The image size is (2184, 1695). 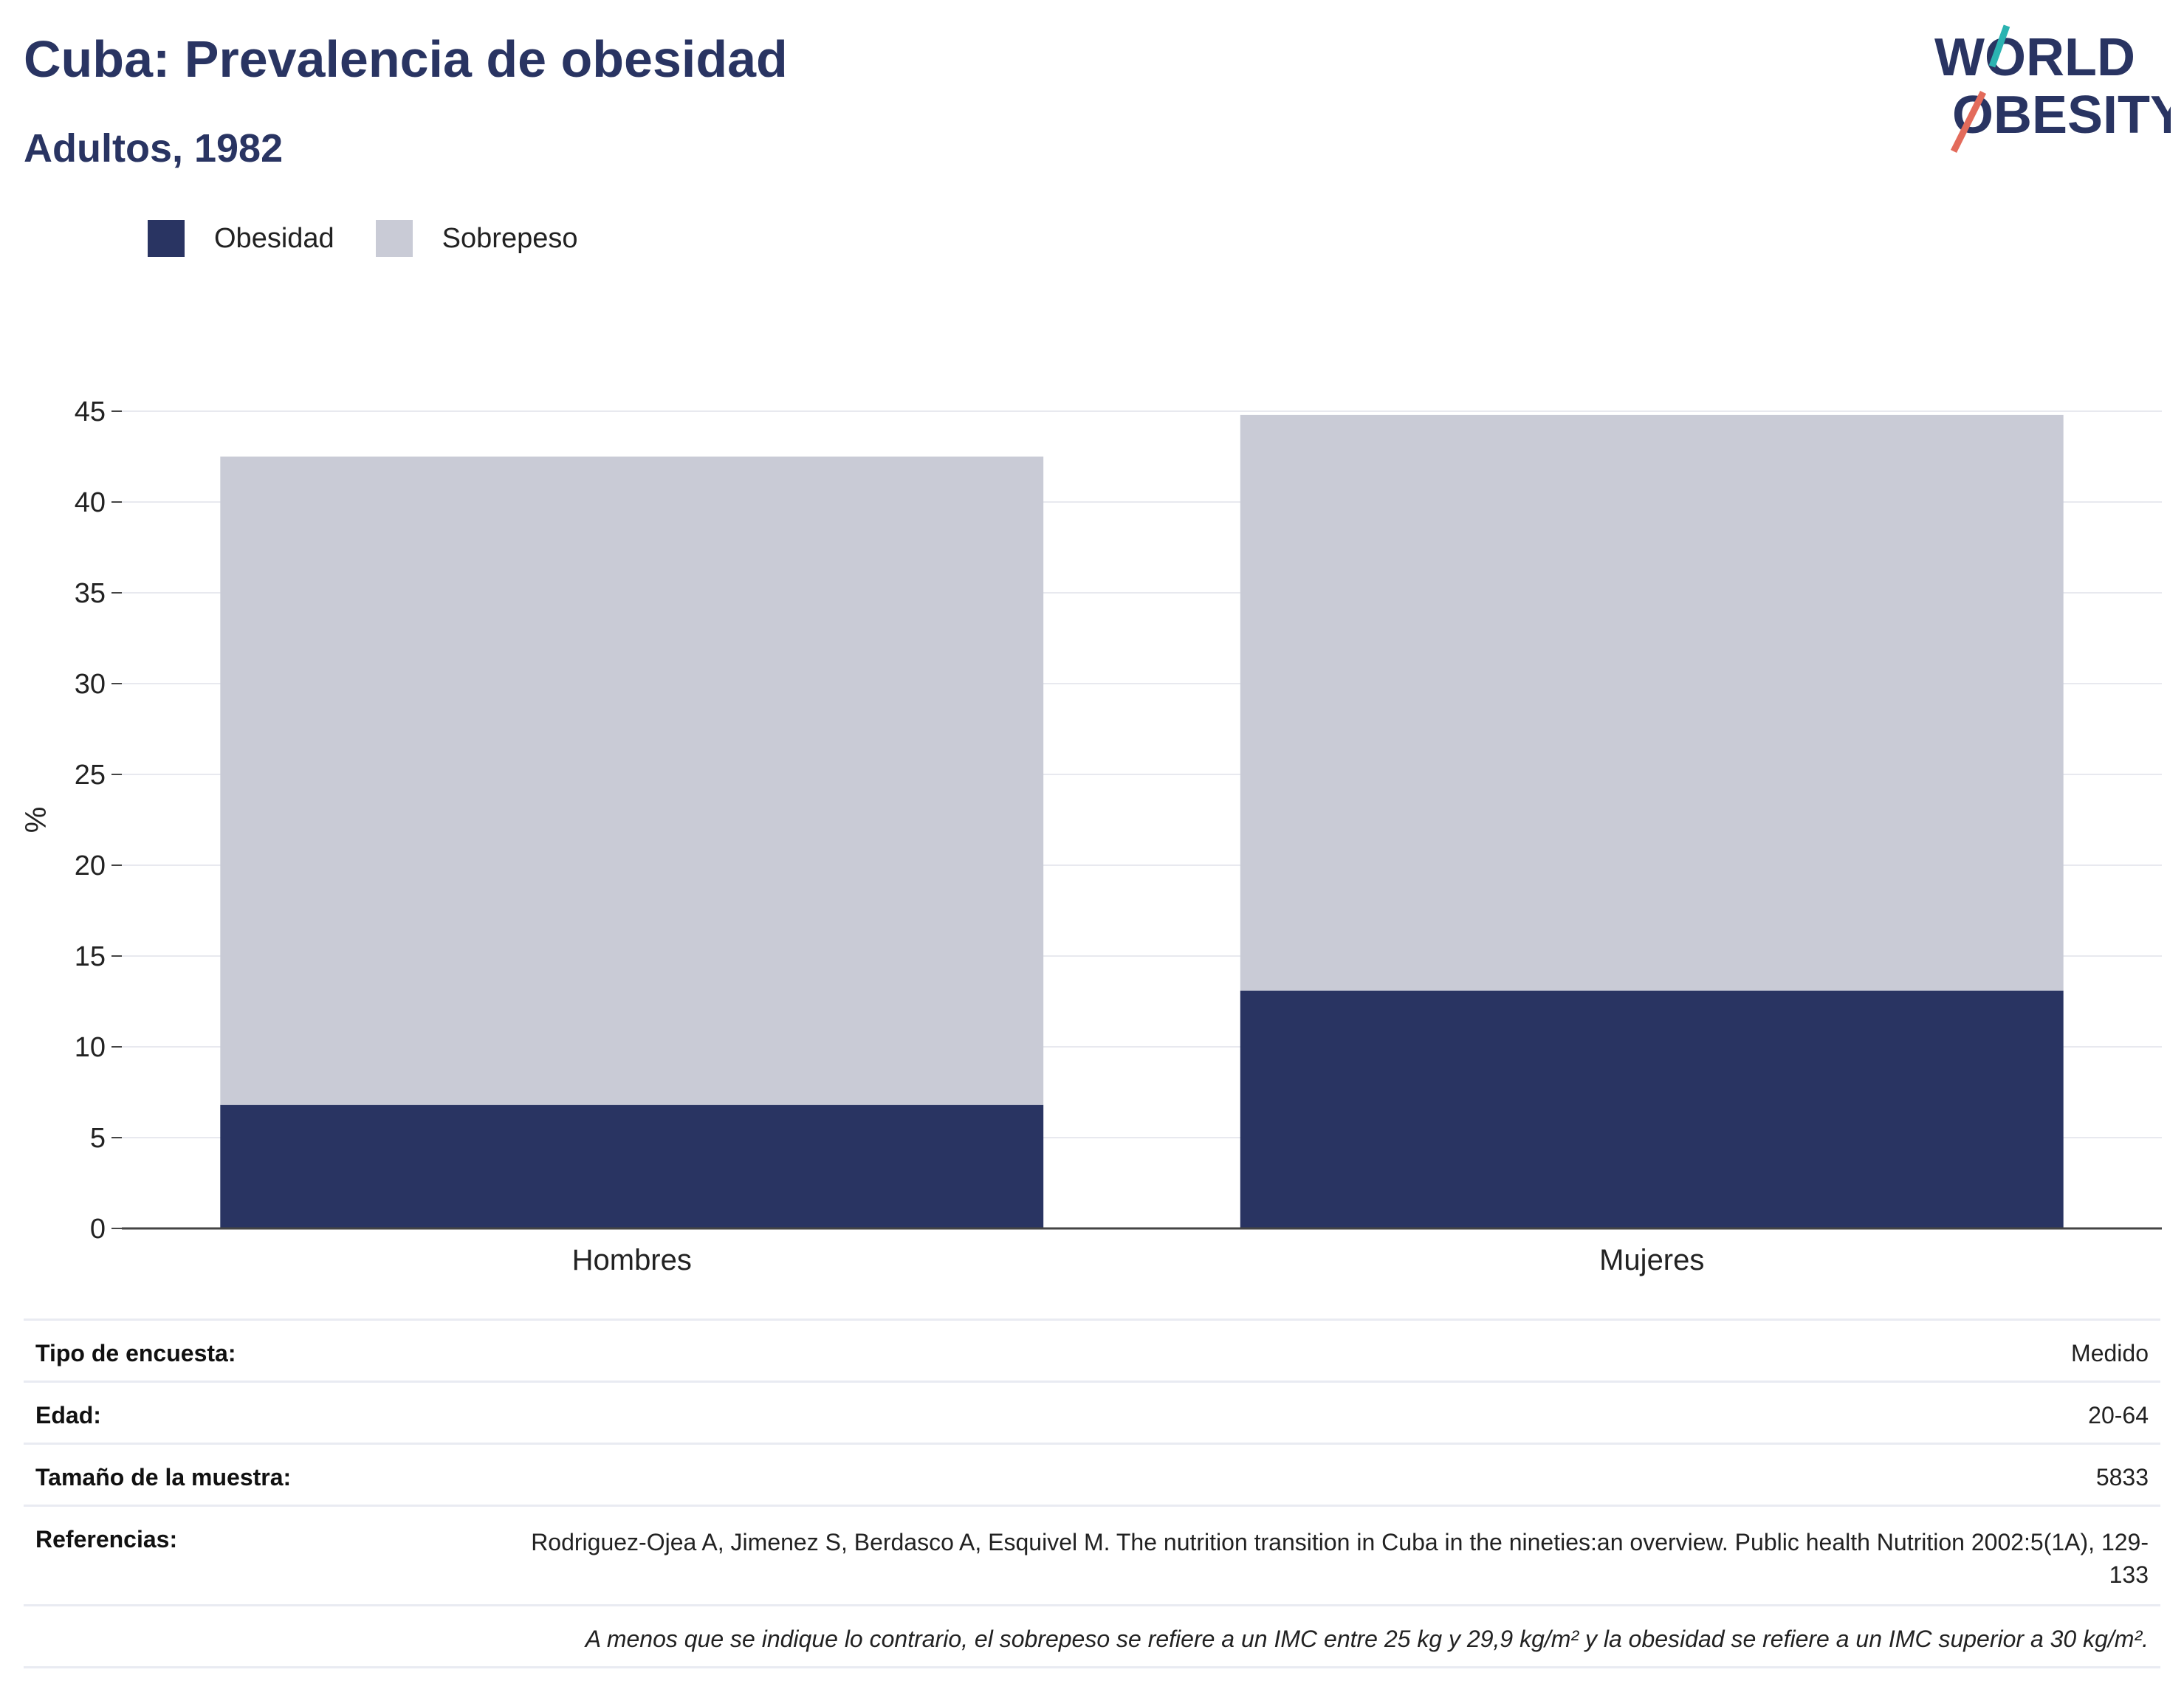 I want to click on legend-swatch-sobrepeso, so click(x=394, y=238).